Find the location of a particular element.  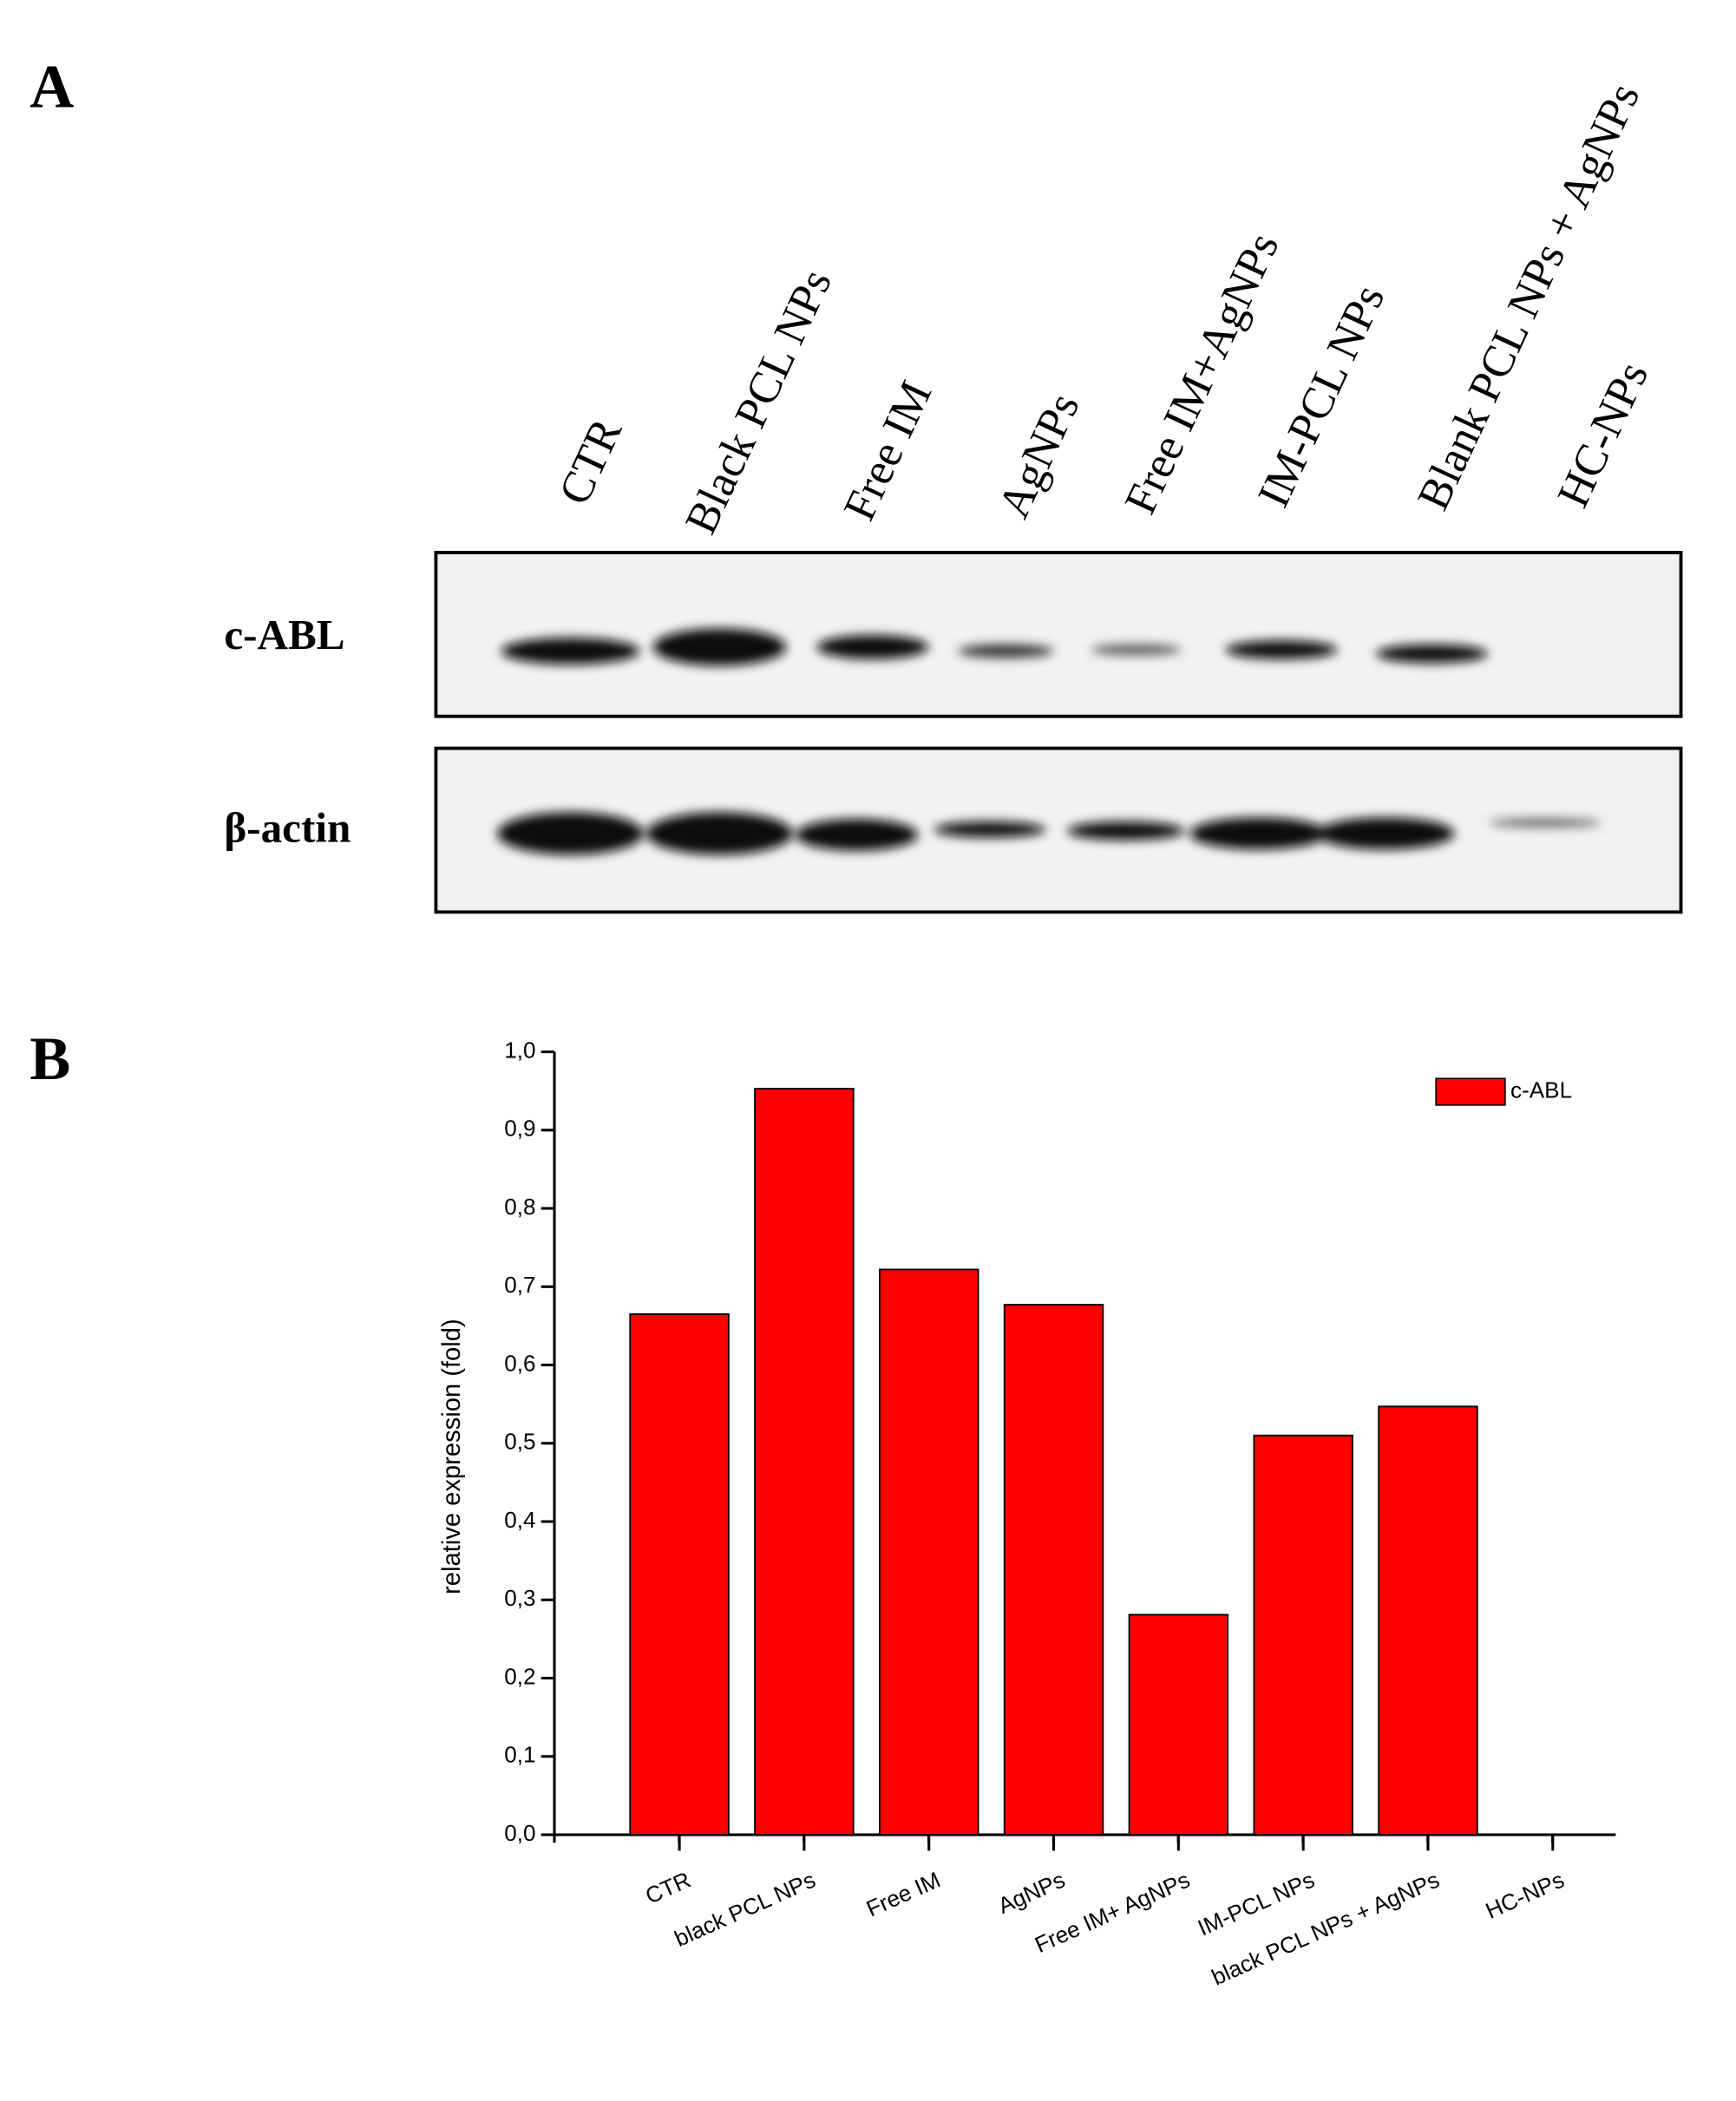

x-tick-label: black PCL NPs is located at coordinates (746, 1909).